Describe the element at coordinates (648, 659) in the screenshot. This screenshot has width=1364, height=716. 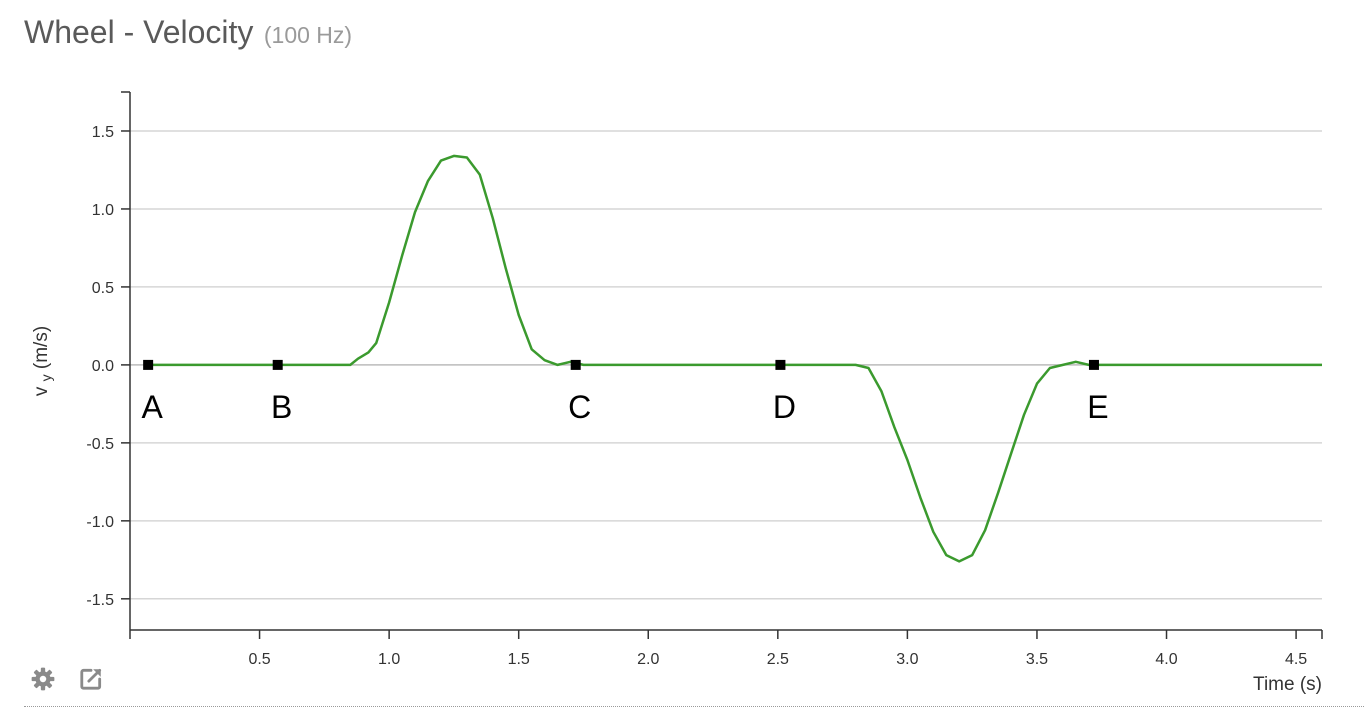
I see `x-tick-label: 2.0` at that location.